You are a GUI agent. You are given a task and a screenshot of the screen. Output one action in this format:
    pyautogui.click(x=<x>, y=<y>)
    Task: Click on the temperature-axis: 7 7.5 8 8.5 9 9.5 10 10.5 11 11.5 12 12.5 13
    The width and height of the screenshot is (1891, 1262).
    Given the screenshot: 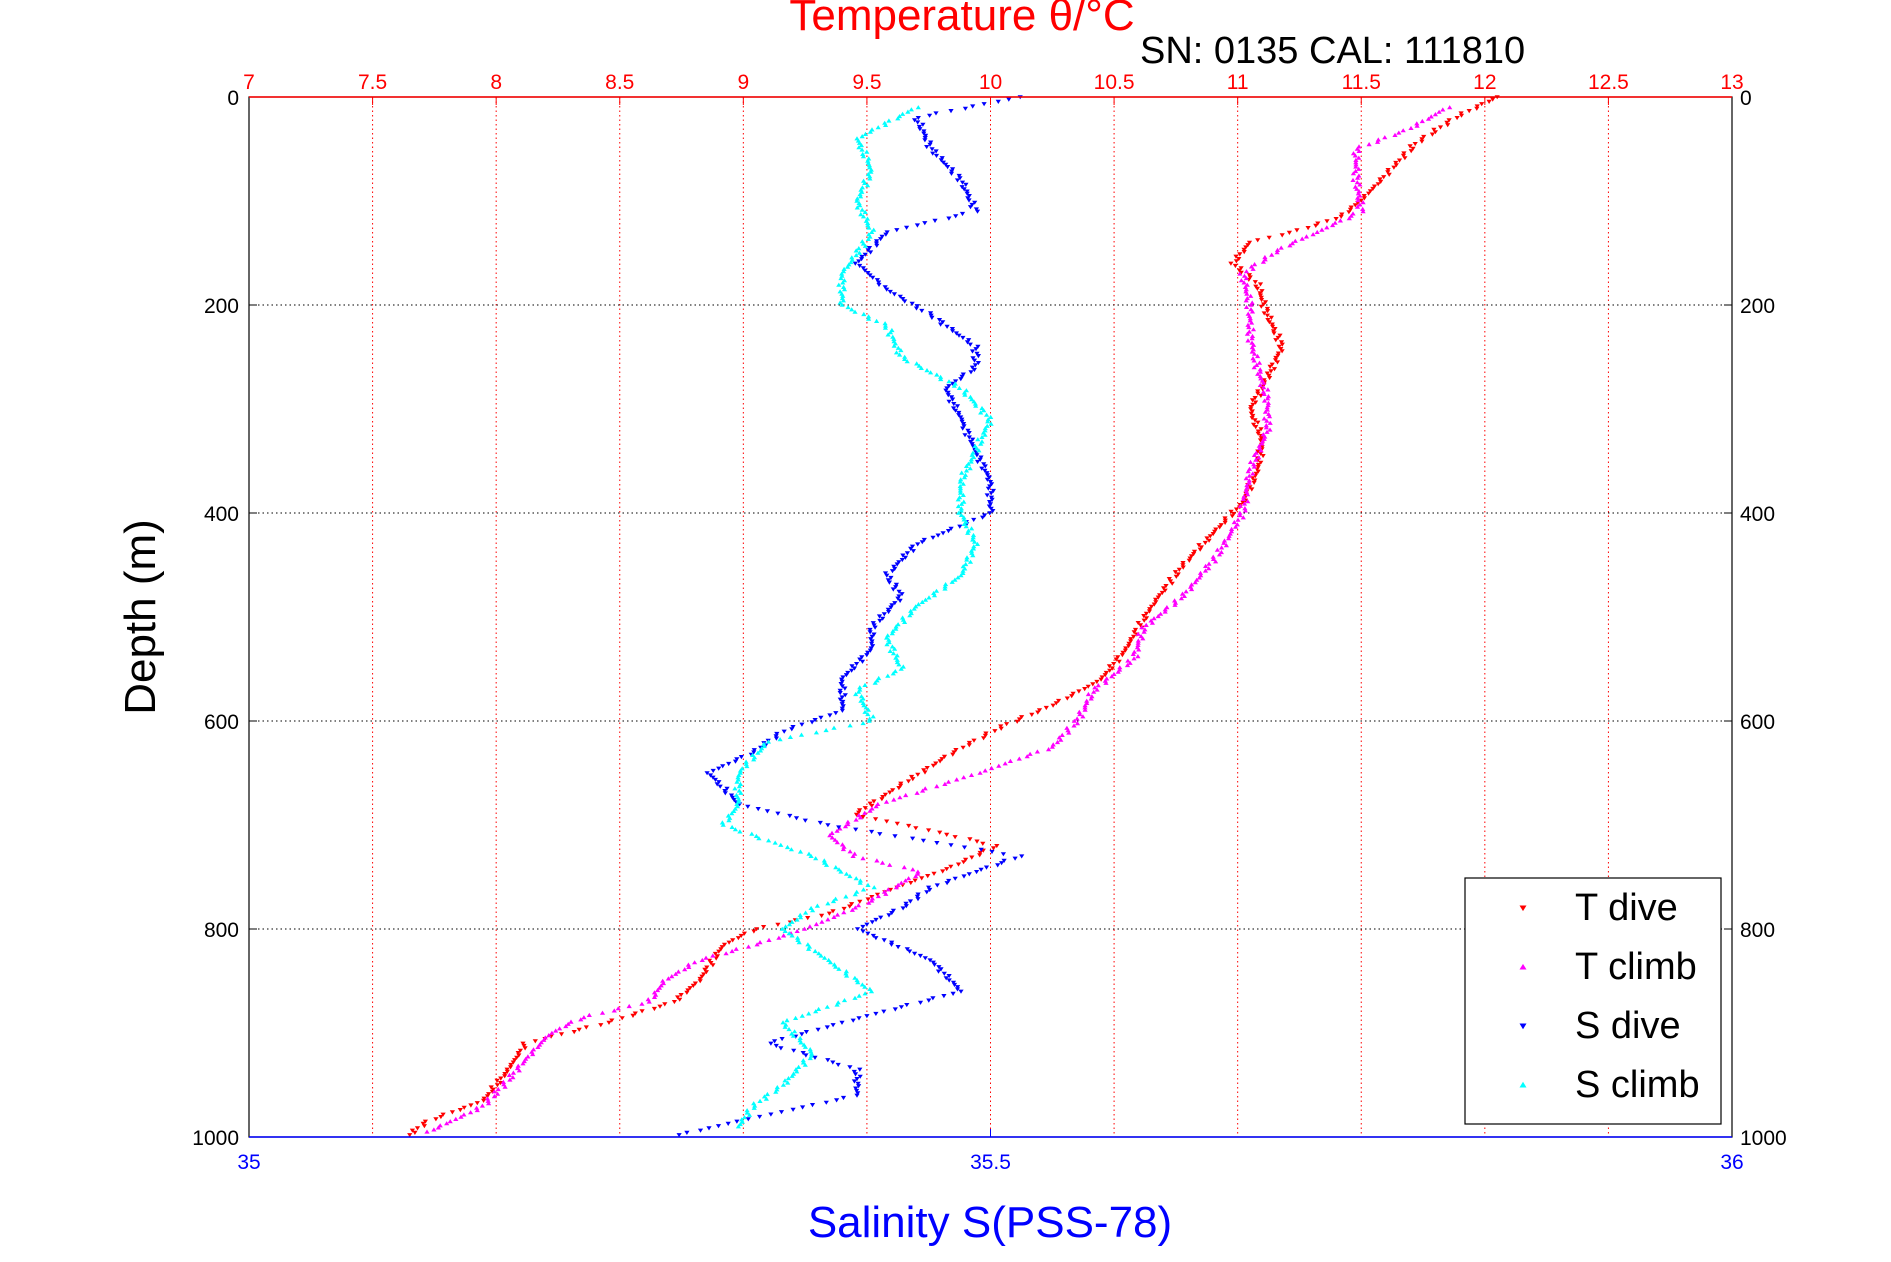 What is the action you would take?
    pyautogui.click(x=993, y=88)
    